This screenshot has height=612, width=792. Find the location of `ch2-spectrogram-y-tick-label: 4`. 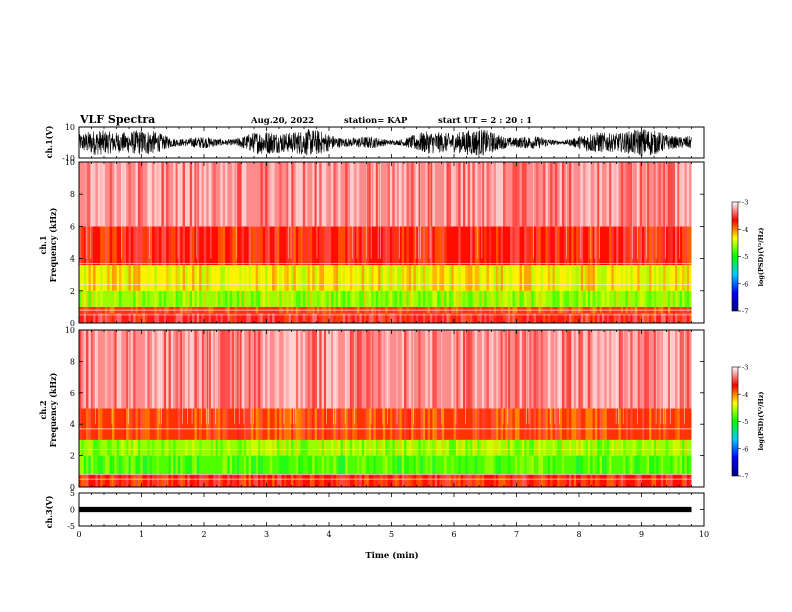

ch2-spectrogram-y-tick-label: 4 is located at coordinates (72, 424).